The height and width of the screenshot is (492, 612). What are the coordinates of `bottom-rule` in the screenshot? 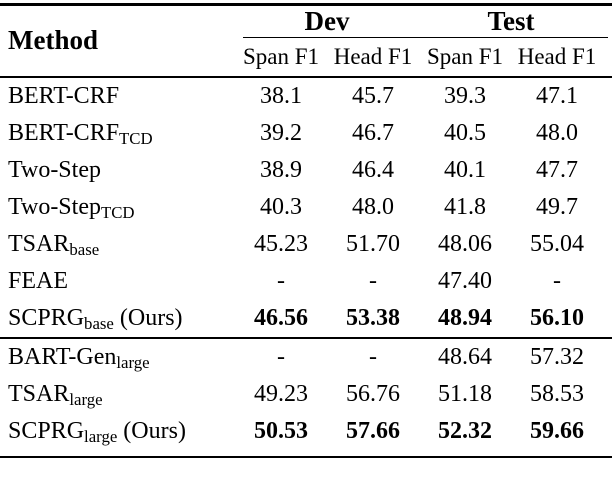 It's located at (306, 456).